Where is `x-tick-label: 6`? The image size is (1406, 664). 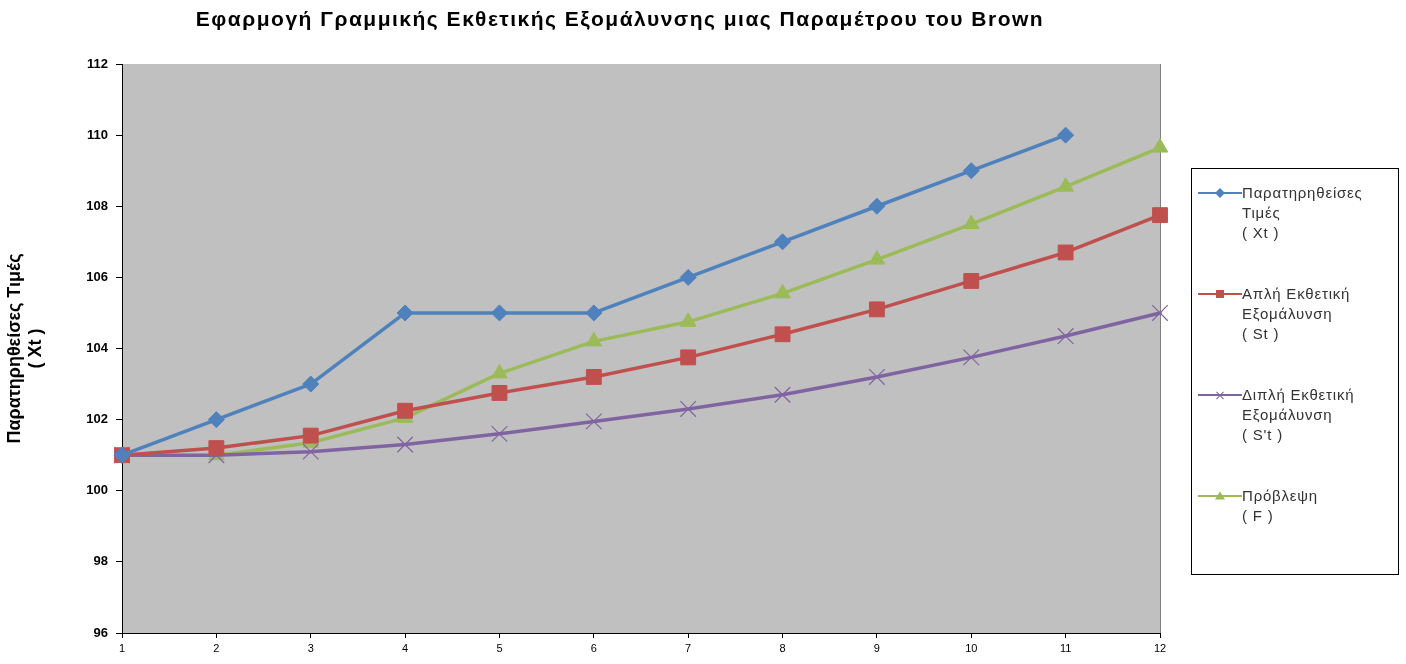
x-tick-label: 6 is located at coordinates (593, 647).